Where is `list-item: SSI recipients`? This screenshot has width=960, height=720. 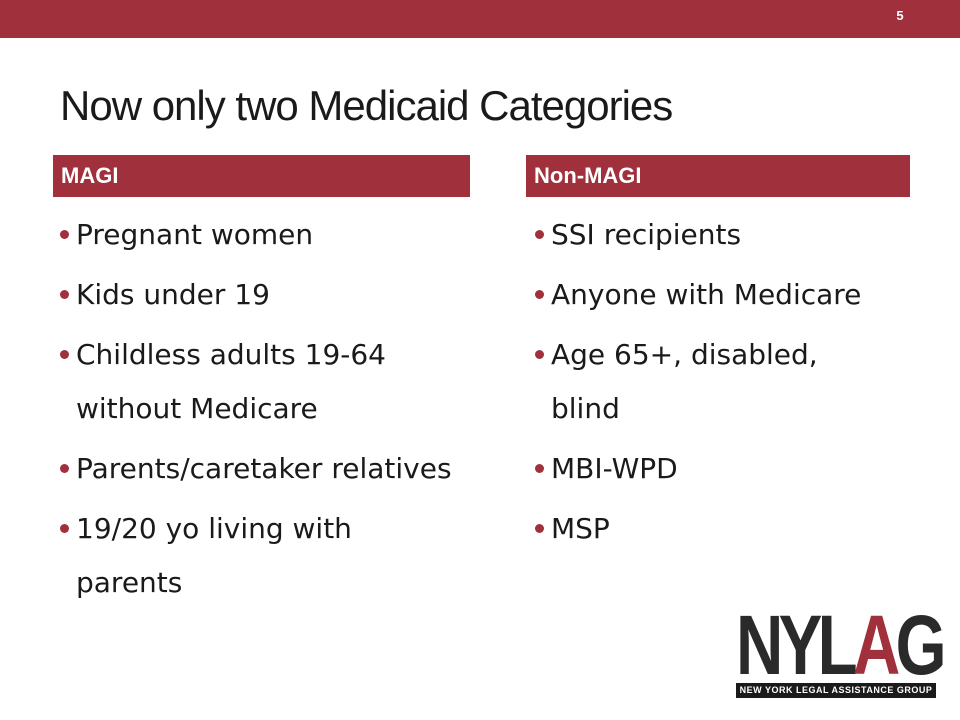
list-item: SSI recipients is located at coordinates (715, 235).